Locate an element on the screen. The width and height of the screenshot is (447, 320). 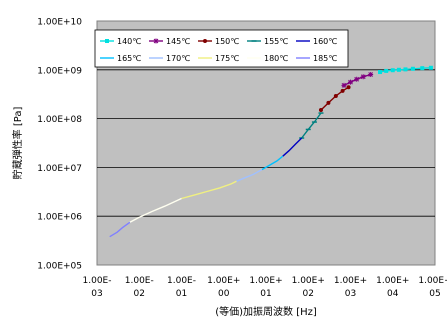
legend-items: 140℃ 145℃ 150℃ 155℃ 160℃ 165℃ 170℃ 175℃ 180℃ 185℃ is located at coordinates (218, 50).